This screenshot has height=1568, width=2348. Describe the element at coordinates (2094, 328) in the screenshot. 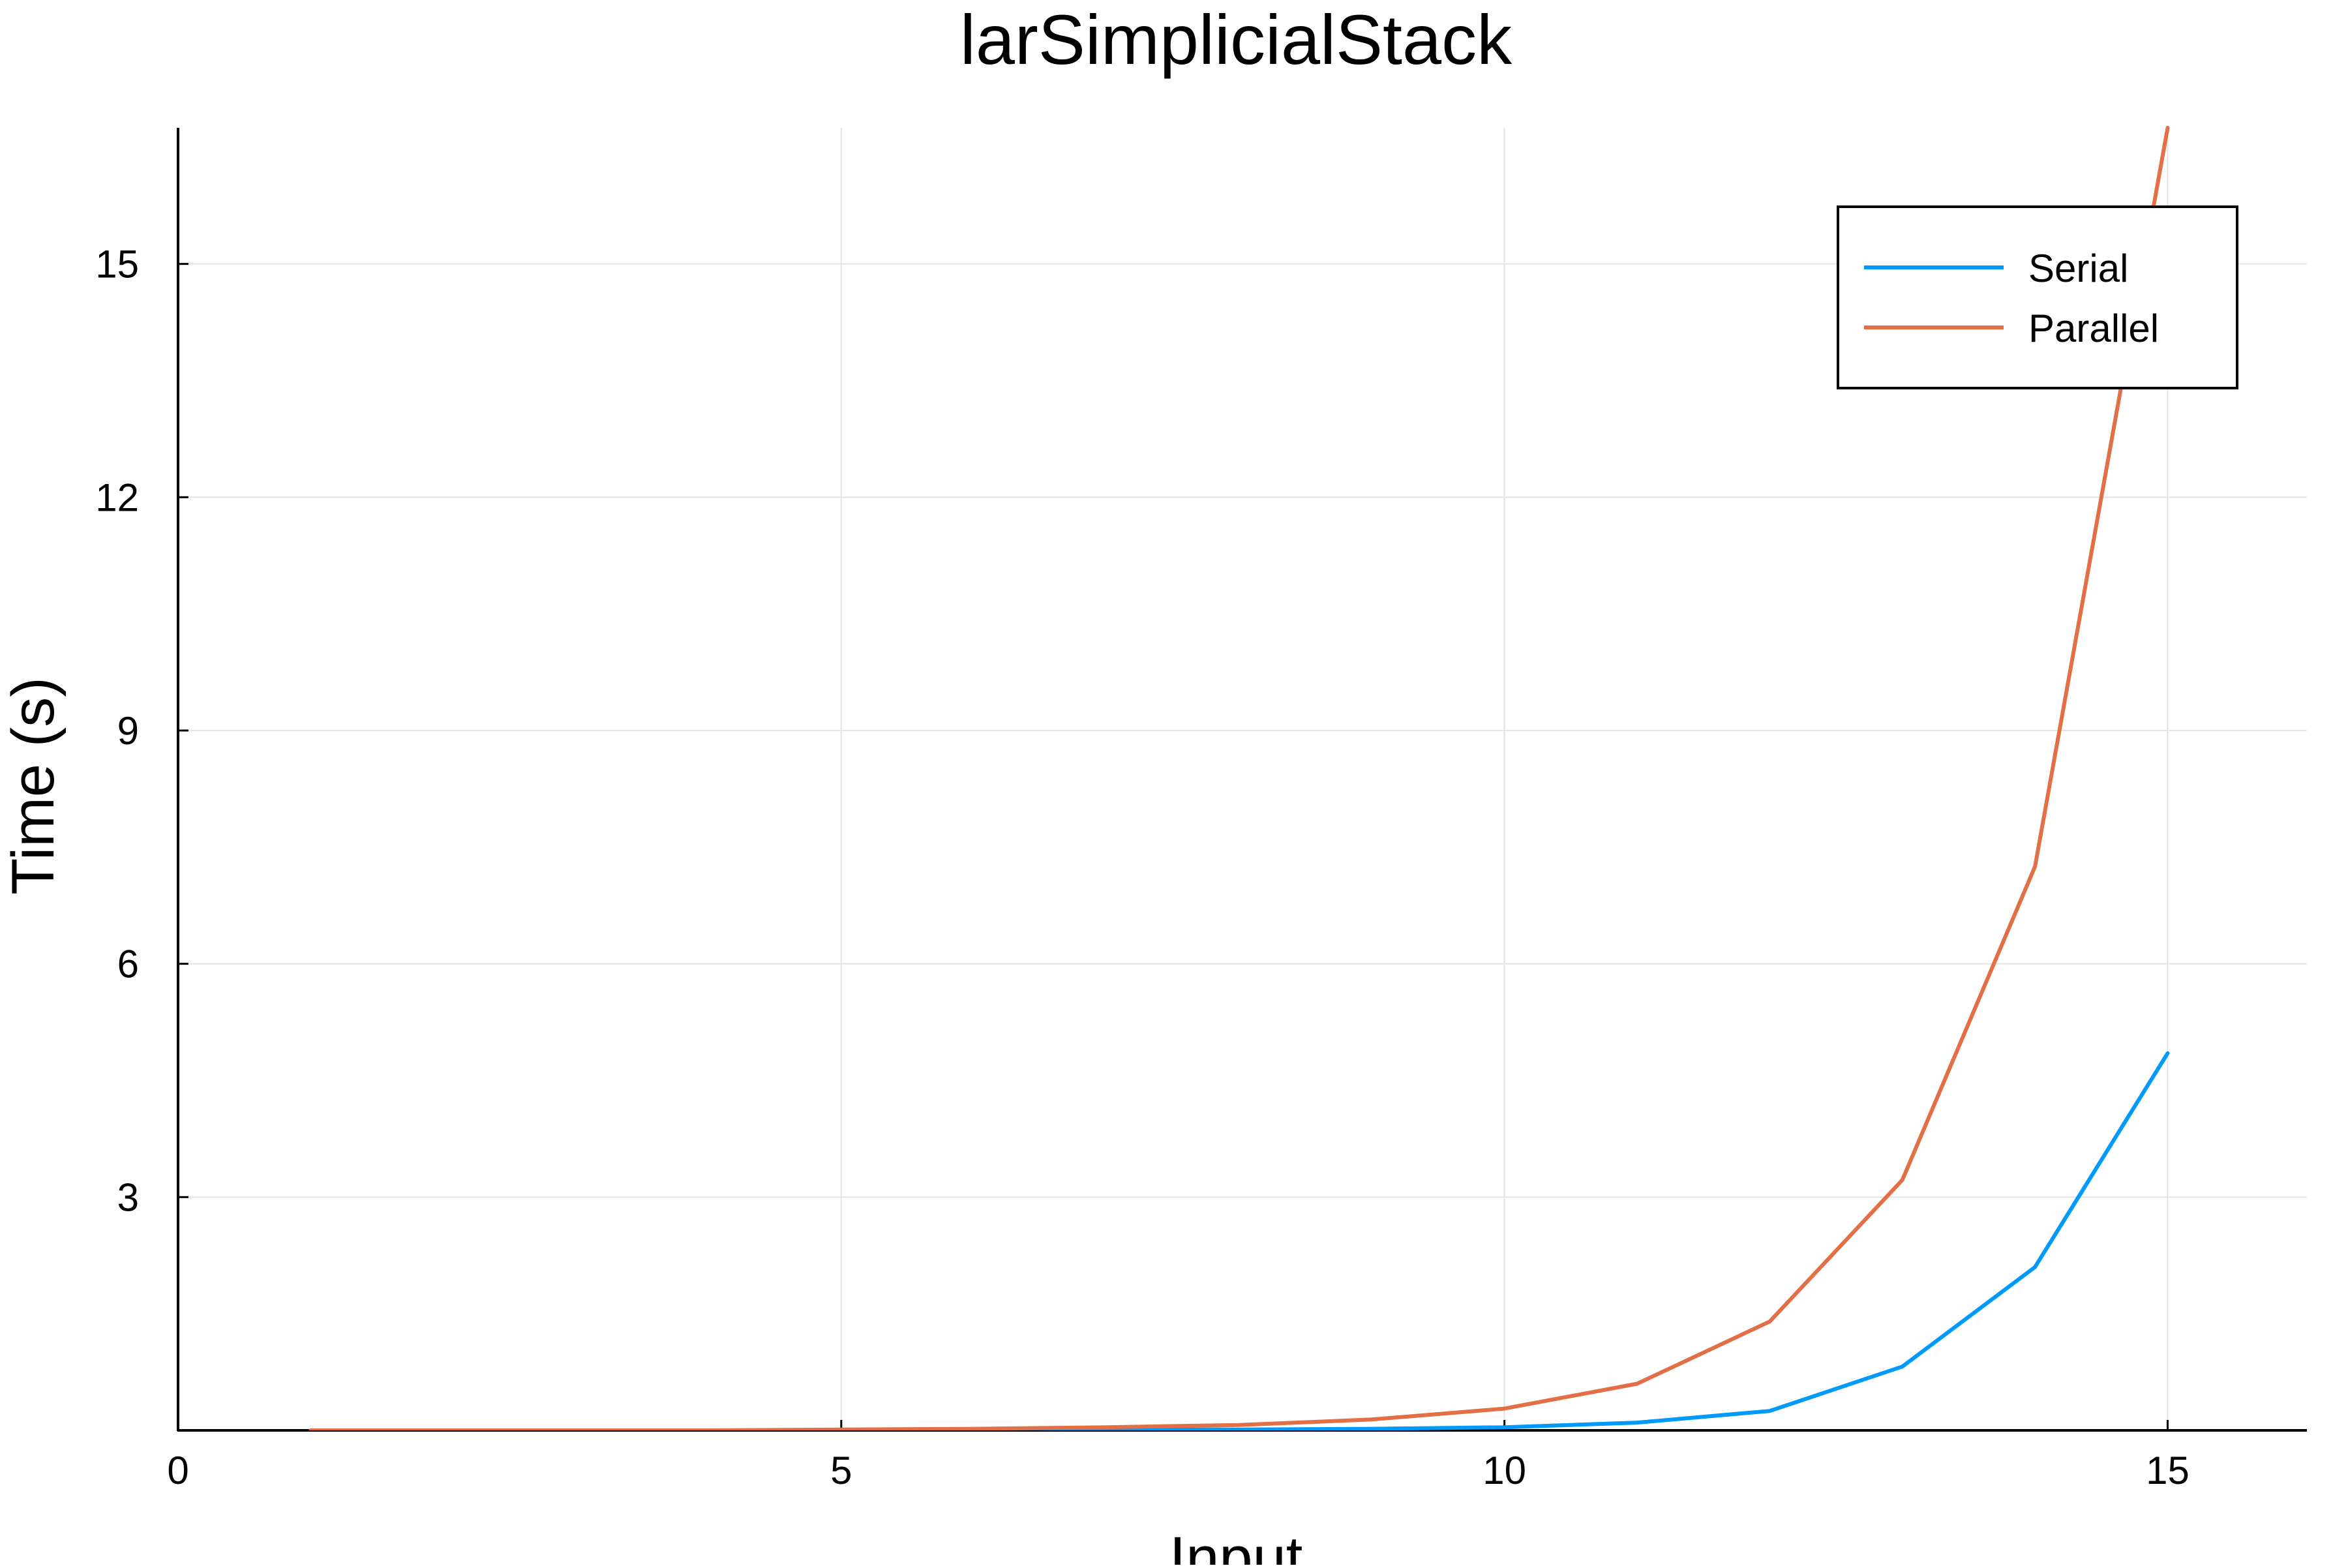

I see `legend-label-parallel: Parallel` at that location.